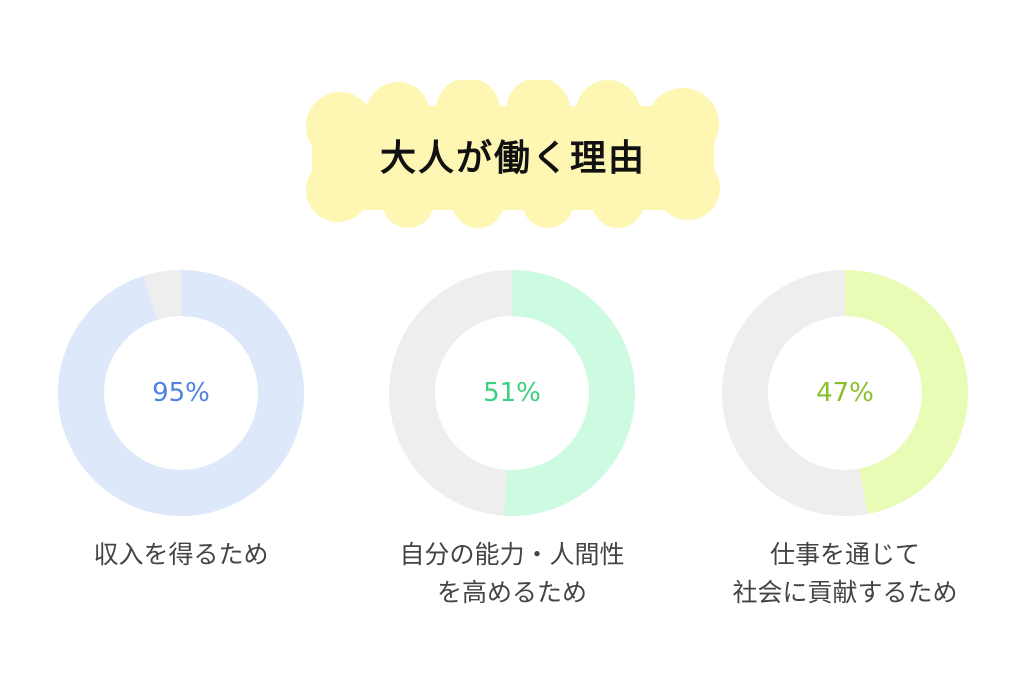 The image size is (1024, 678). What do you see at coordinates (845, 574) in the screenshot?
I see `category-label-contribution: 仕事を通じて 社会に貢献するため` at bounding box center [845, 574].